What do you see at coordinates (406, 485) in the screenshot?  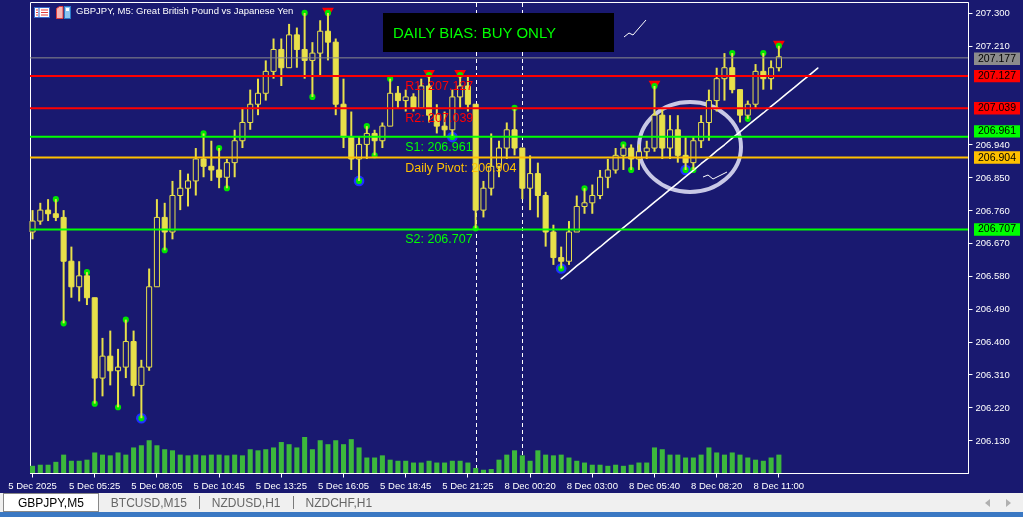 I see `x-tick-label: 5 Dec 18:45` at bounding box center [406, 485].